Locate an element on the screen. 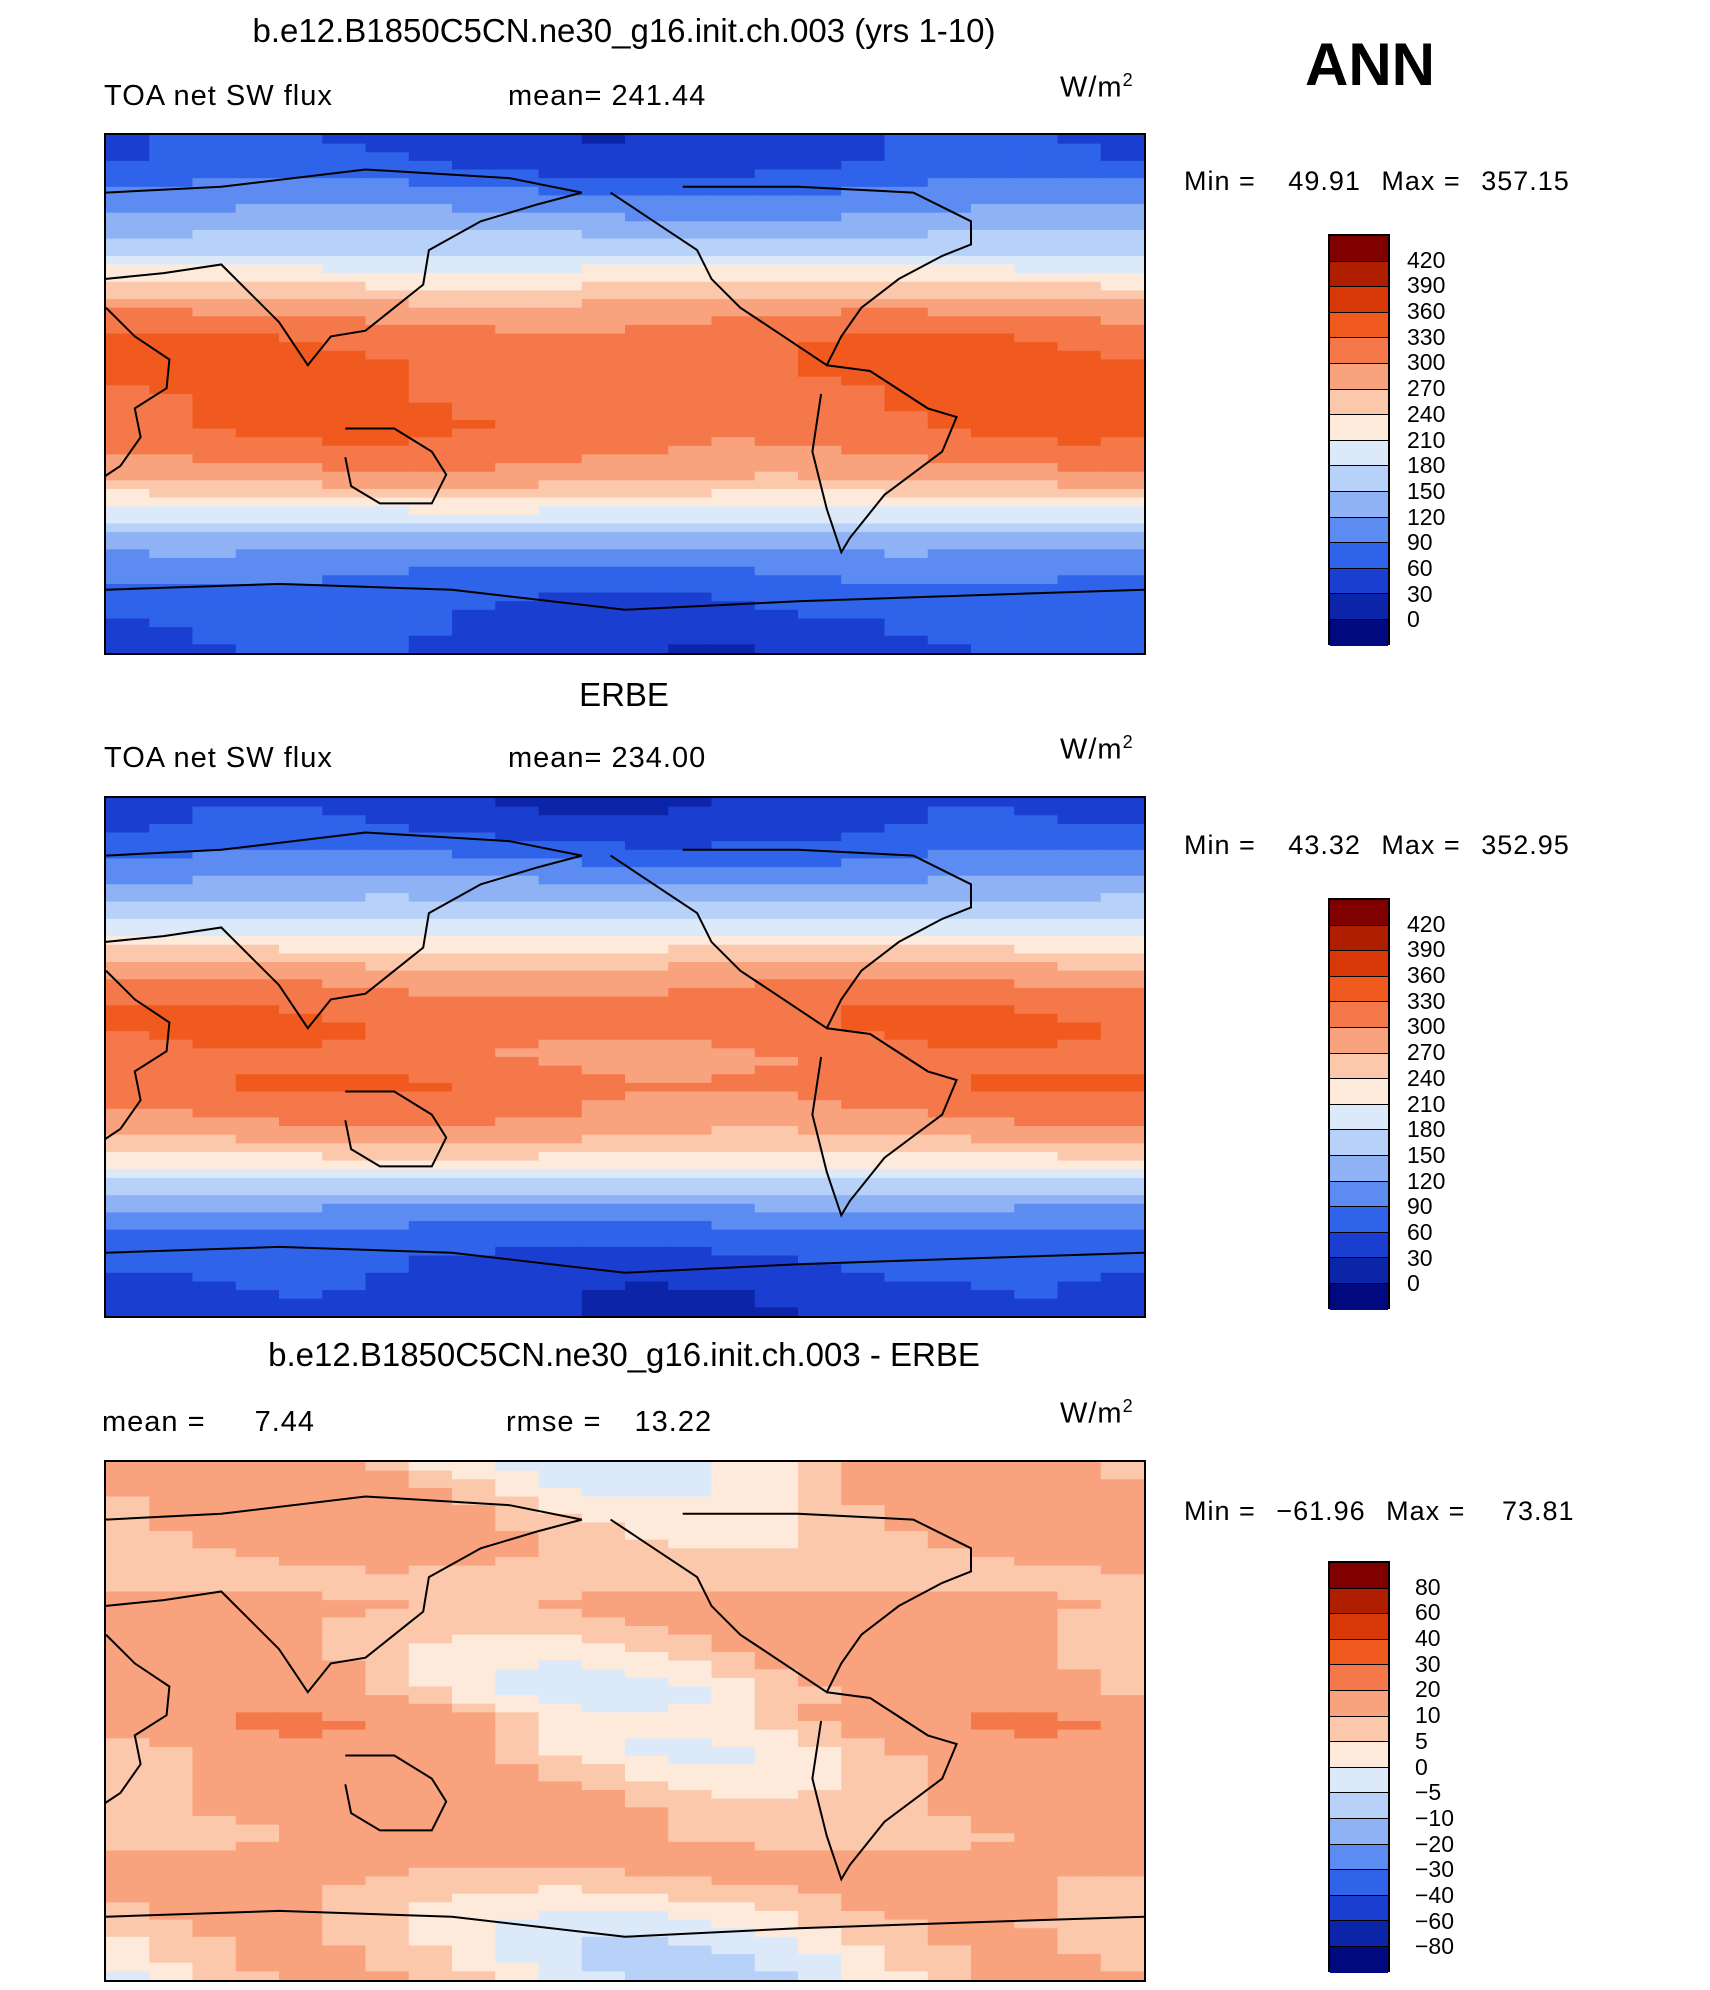  colorbar-tick-label: 120 is located at coordinates (1426, 1180).